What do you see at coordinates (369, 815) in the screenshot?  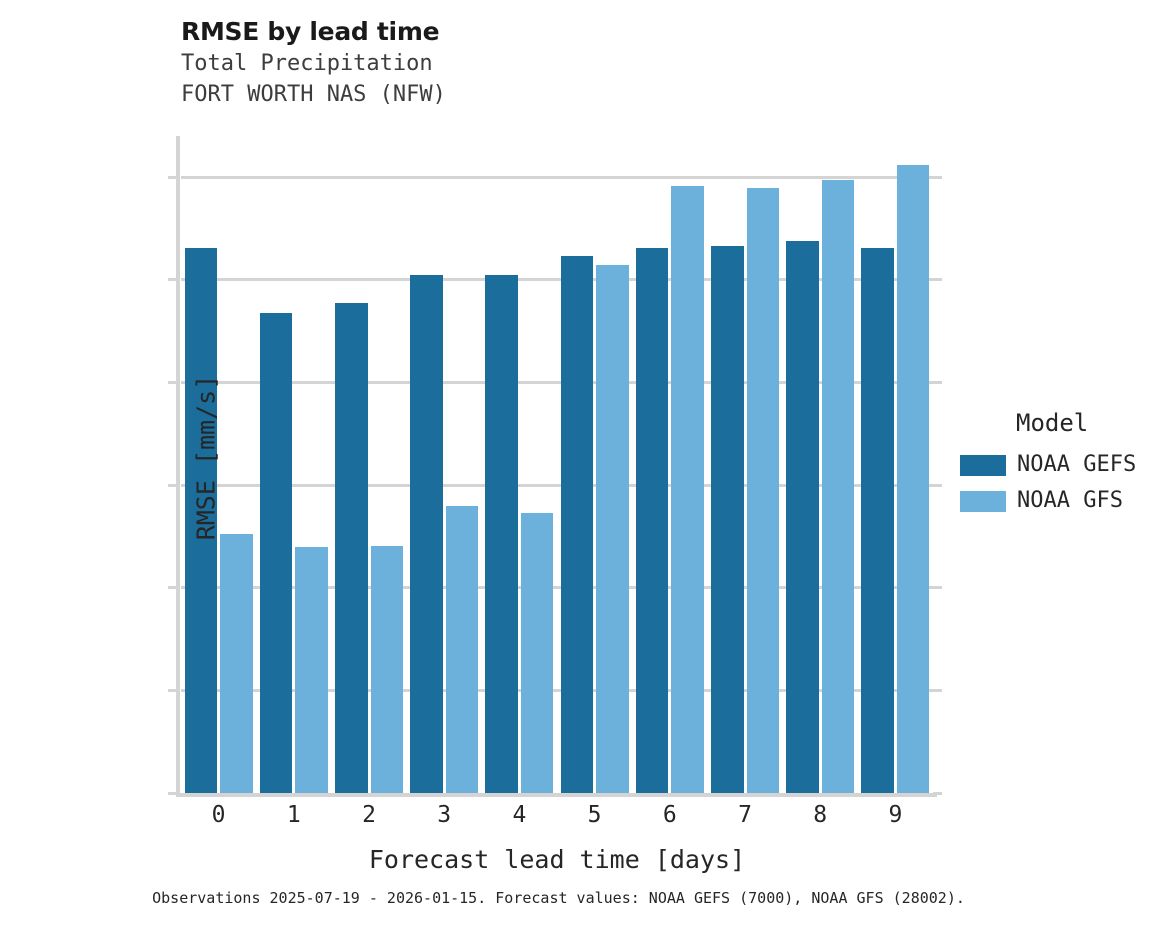 I see `x-axis-tick-label: 2` at bounding box center [369, 815].